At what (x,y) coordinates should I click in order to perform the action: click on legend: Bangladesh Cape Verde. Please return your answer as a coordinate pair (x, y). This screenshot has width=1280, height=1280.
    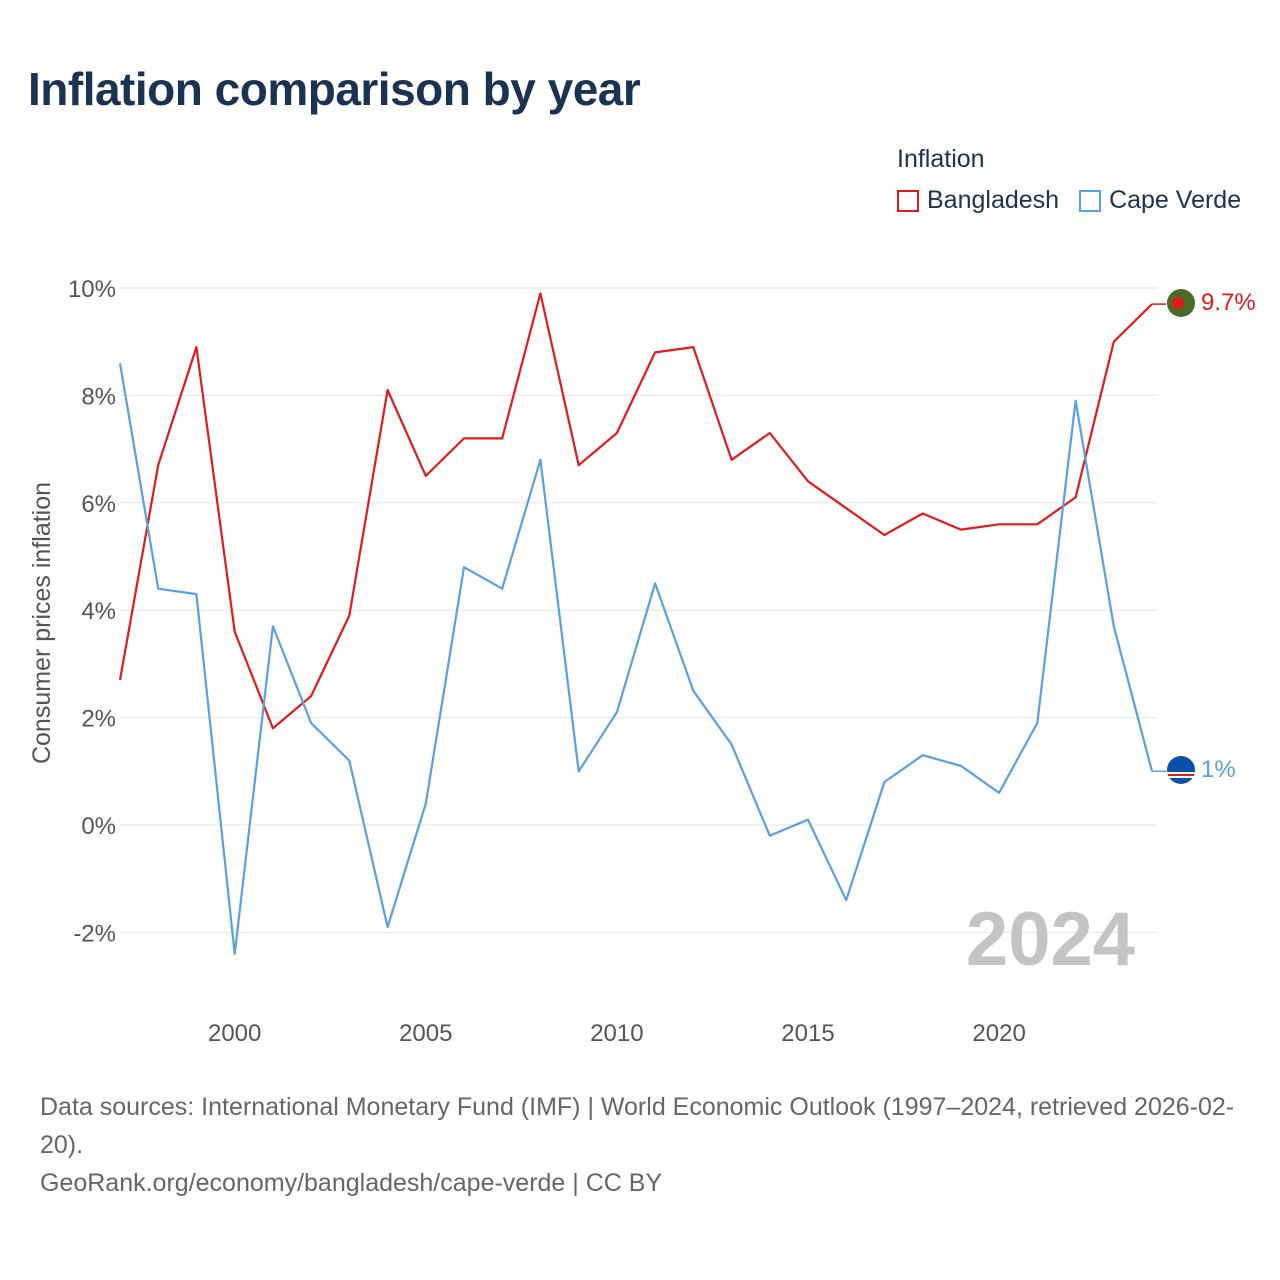
    Looking at the image, I should click on (1069, 200).